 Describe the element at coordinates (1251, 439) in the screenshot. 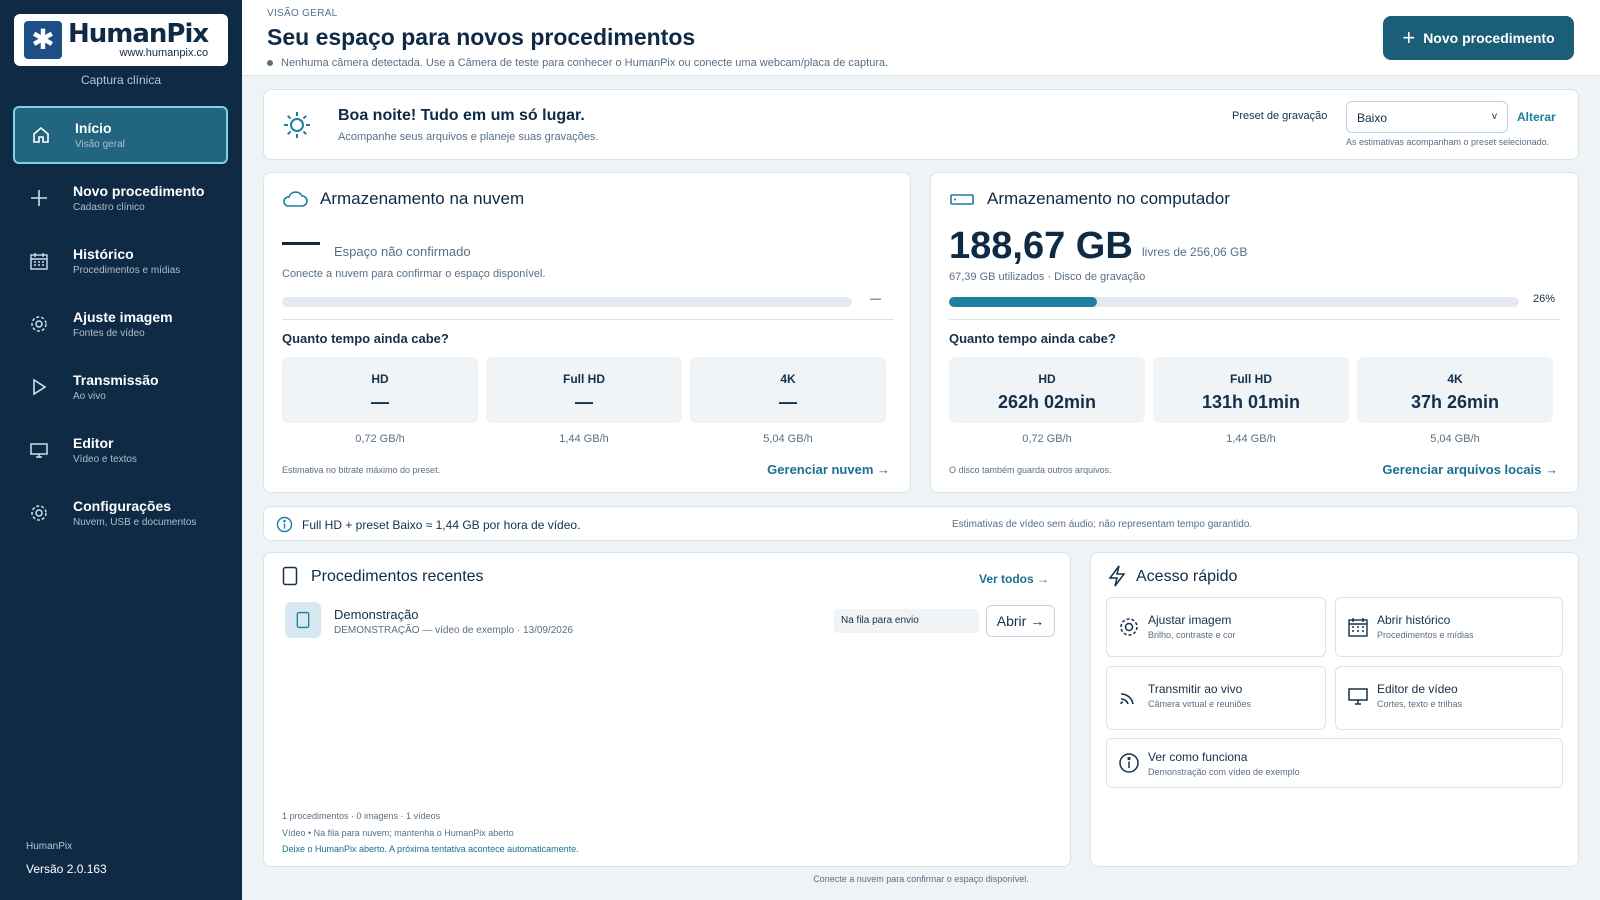

I see `tile-rate: 1,44 GB/h` at that location.